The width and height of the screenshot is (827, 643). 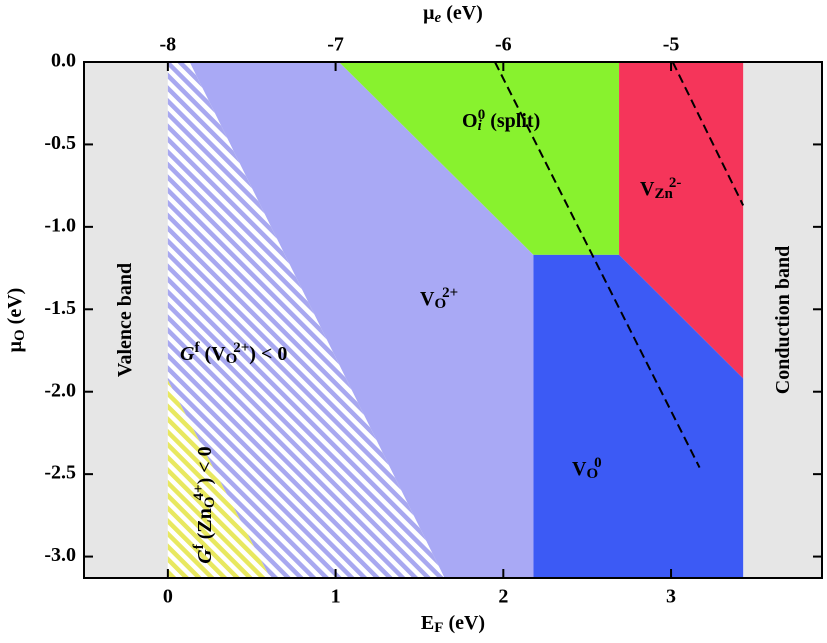 I want to click on region-label-part: 4+, so click(x=199, y=492).